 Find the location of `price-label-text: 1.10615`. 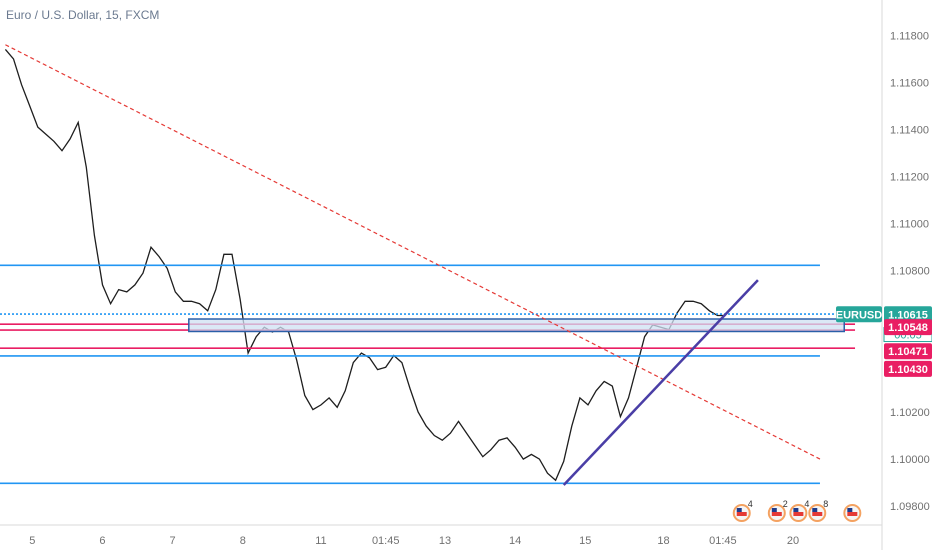

price-label-text: 1.10615 is located at coordinates (908, 315).